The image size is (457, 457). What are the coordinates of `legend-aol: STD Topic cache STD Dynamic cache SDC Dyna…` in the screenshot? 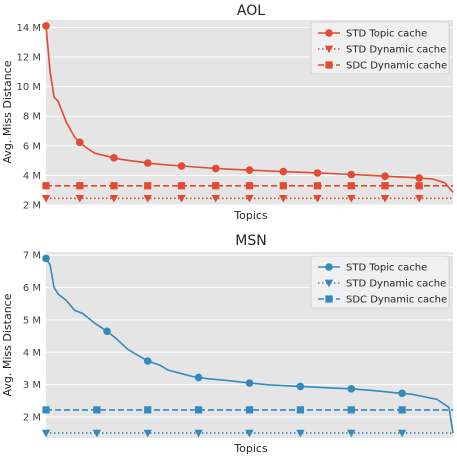 It's located at (380, 48).